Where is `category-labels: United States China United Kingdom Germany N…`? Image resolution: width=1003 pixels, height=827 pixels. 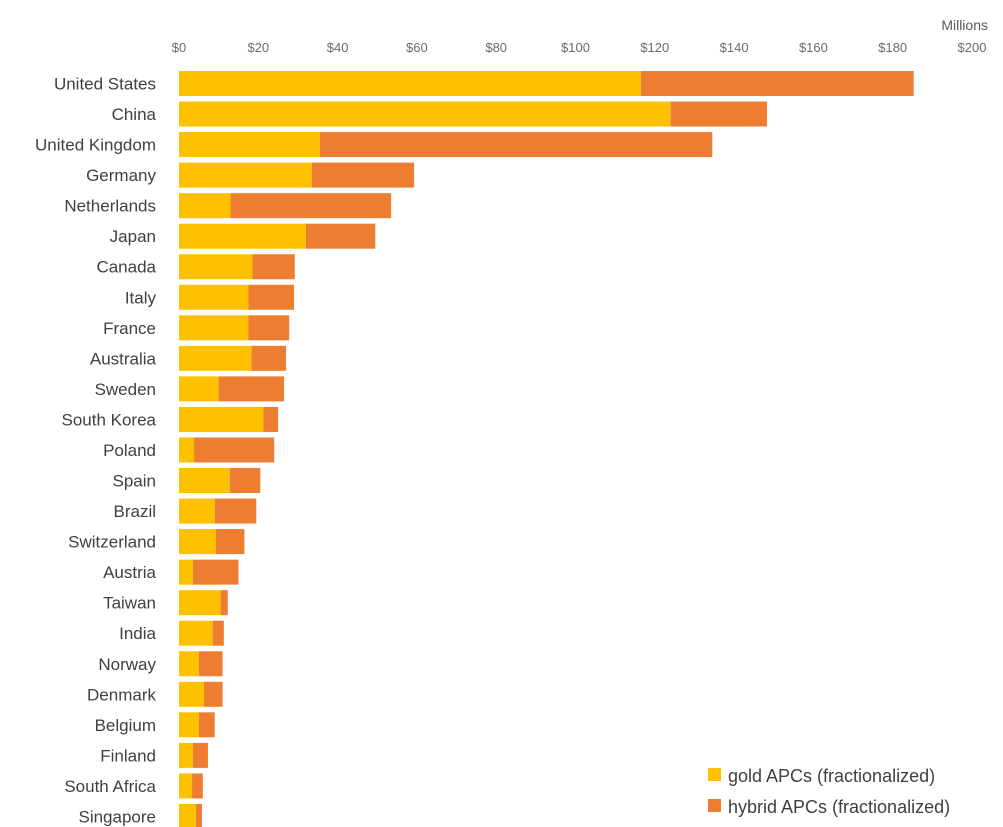
category-labels: United States China United Kingdom Germany N… is located at coordinates (96, 451).